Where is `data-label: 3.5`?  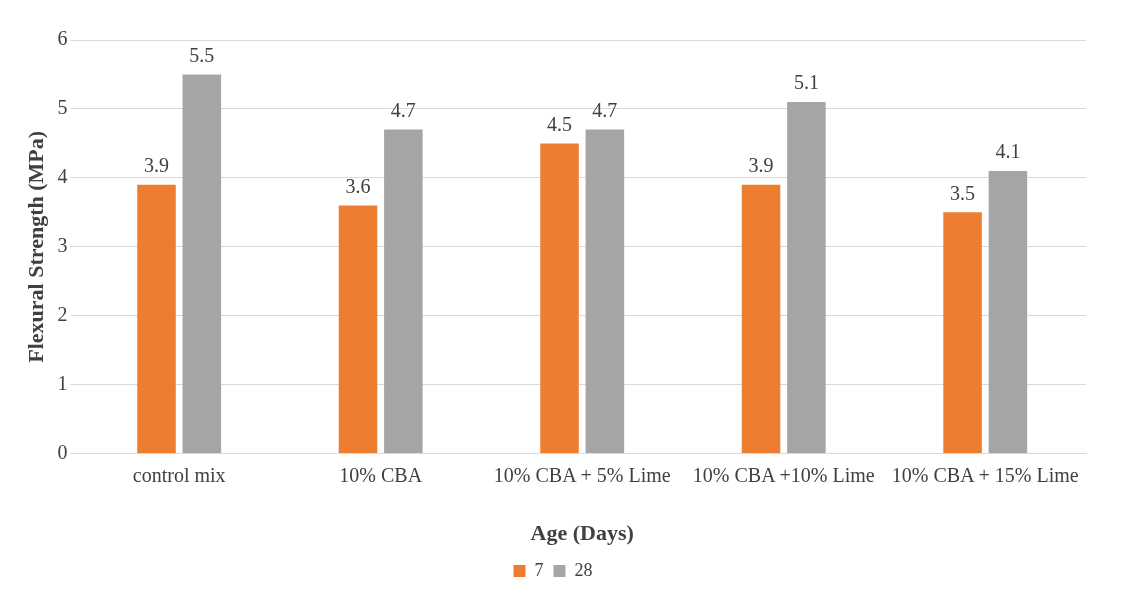
data-label: 3.5 is located at coordinates (963, 192).